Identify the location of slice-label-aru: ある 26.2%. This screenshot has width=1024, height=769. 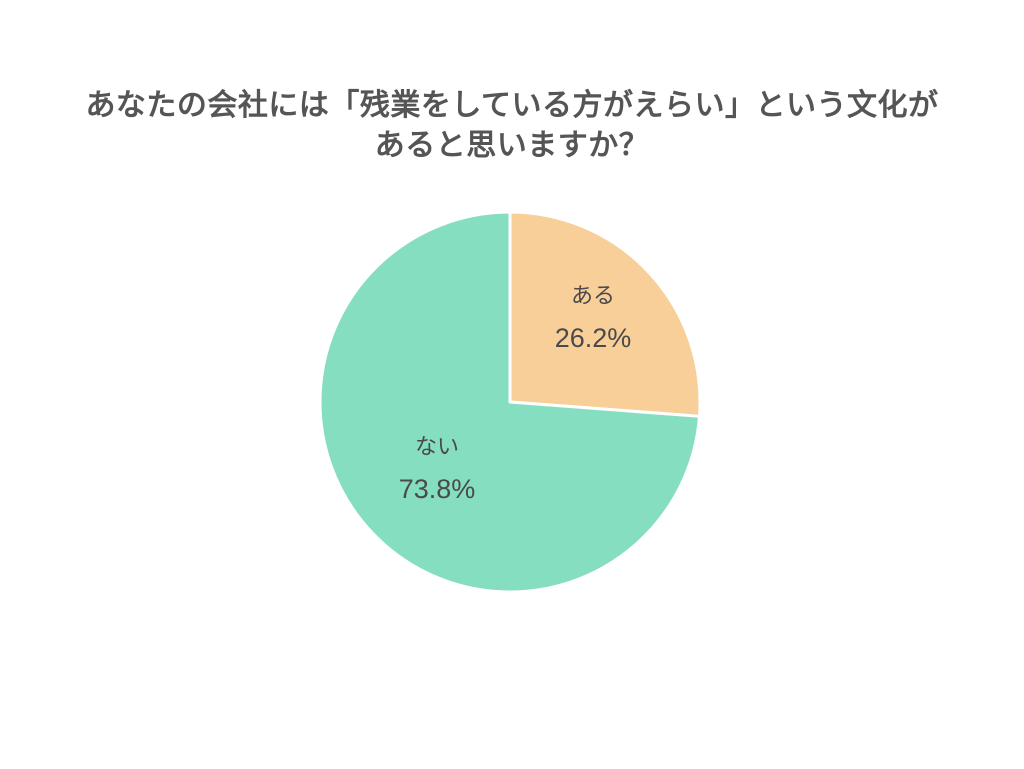
(593, 316).